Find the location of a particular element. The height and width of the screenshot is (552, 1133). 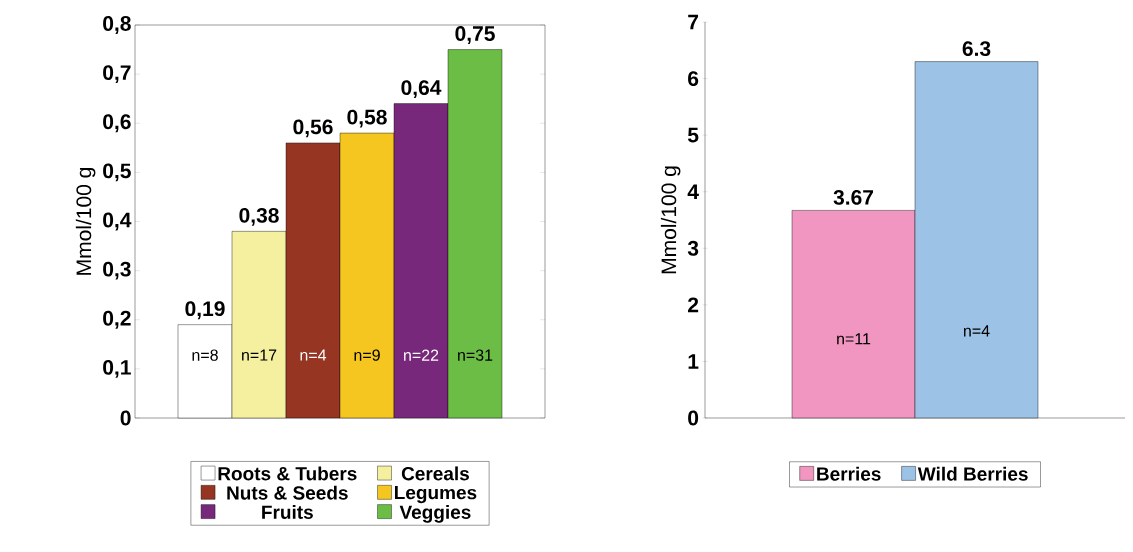

data-label: 0,38 is located at coordinates (259, 216).